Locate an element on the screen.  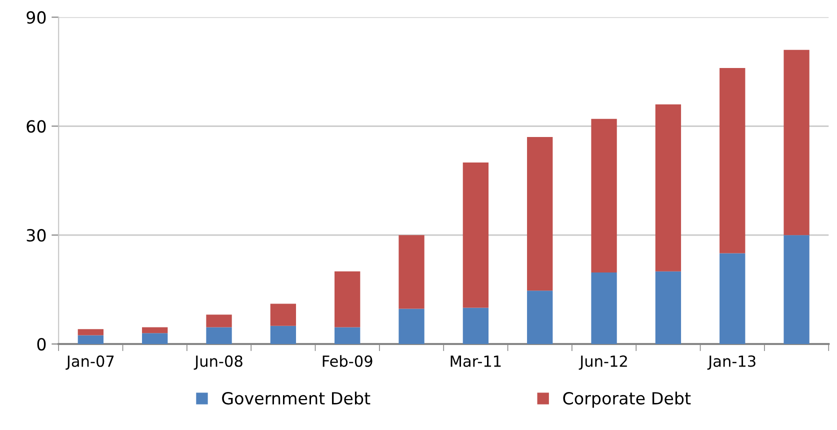
y-tick-label: 0 is located at coordinates (41, 344).